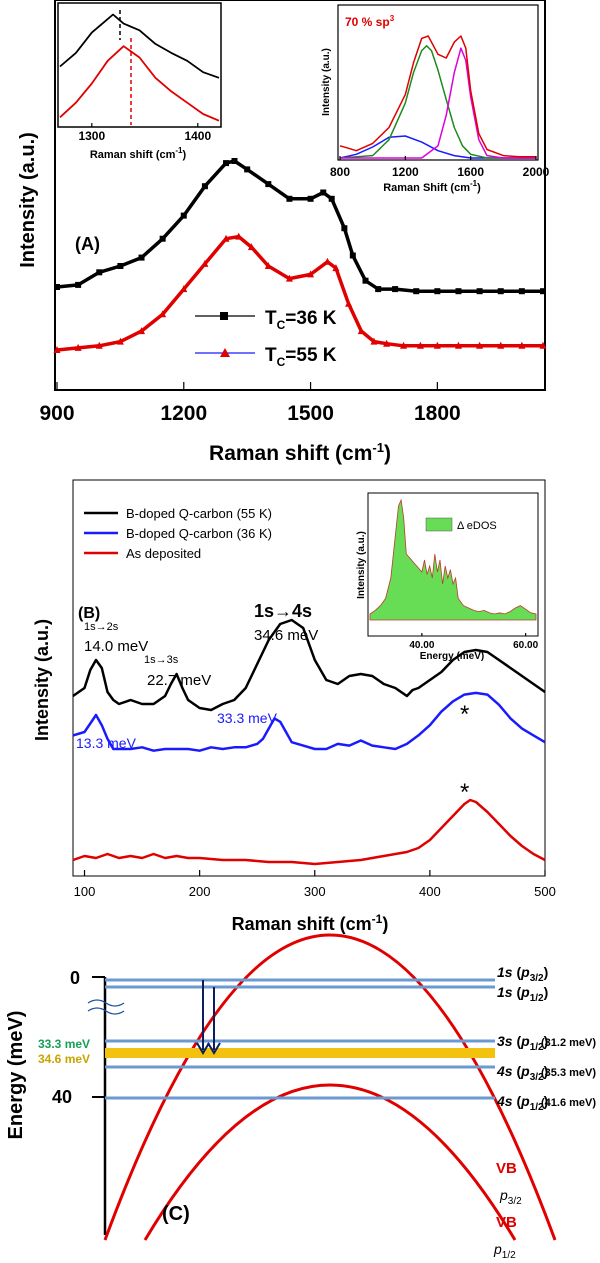  I want to click on level-label-5-energy: (41.6 meV), so click(568, 1103).